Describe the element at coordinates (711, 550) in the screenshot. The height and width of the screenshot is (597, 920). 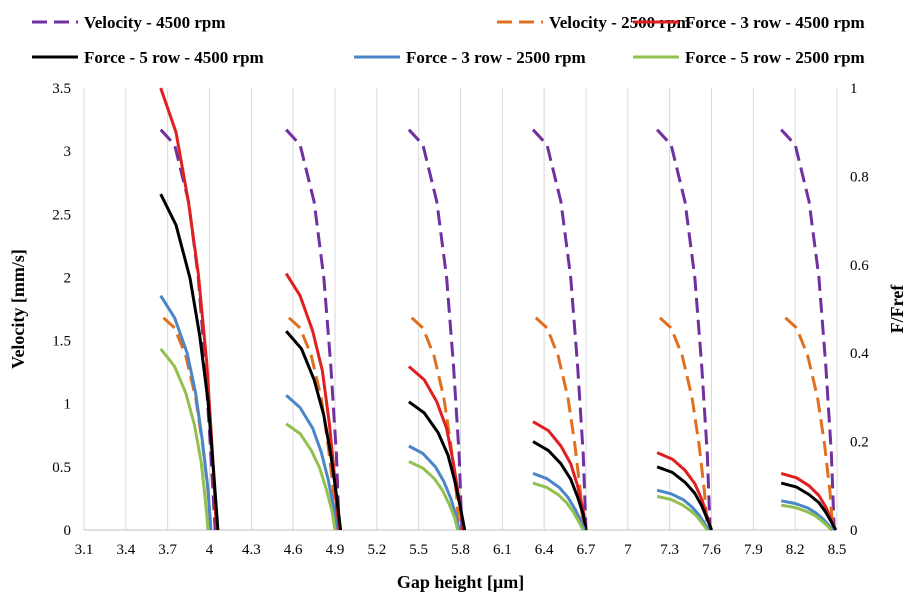
I see `x-tick-label: 7.6` at that location.